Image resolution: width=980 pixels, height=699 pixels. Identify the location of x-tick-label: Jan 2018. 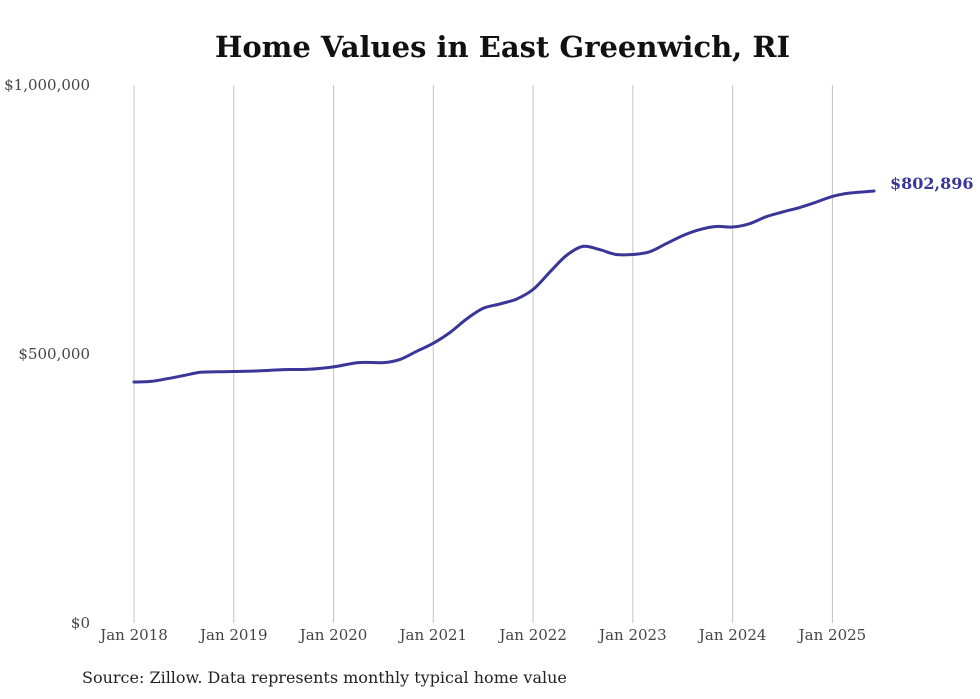
(133, 635).